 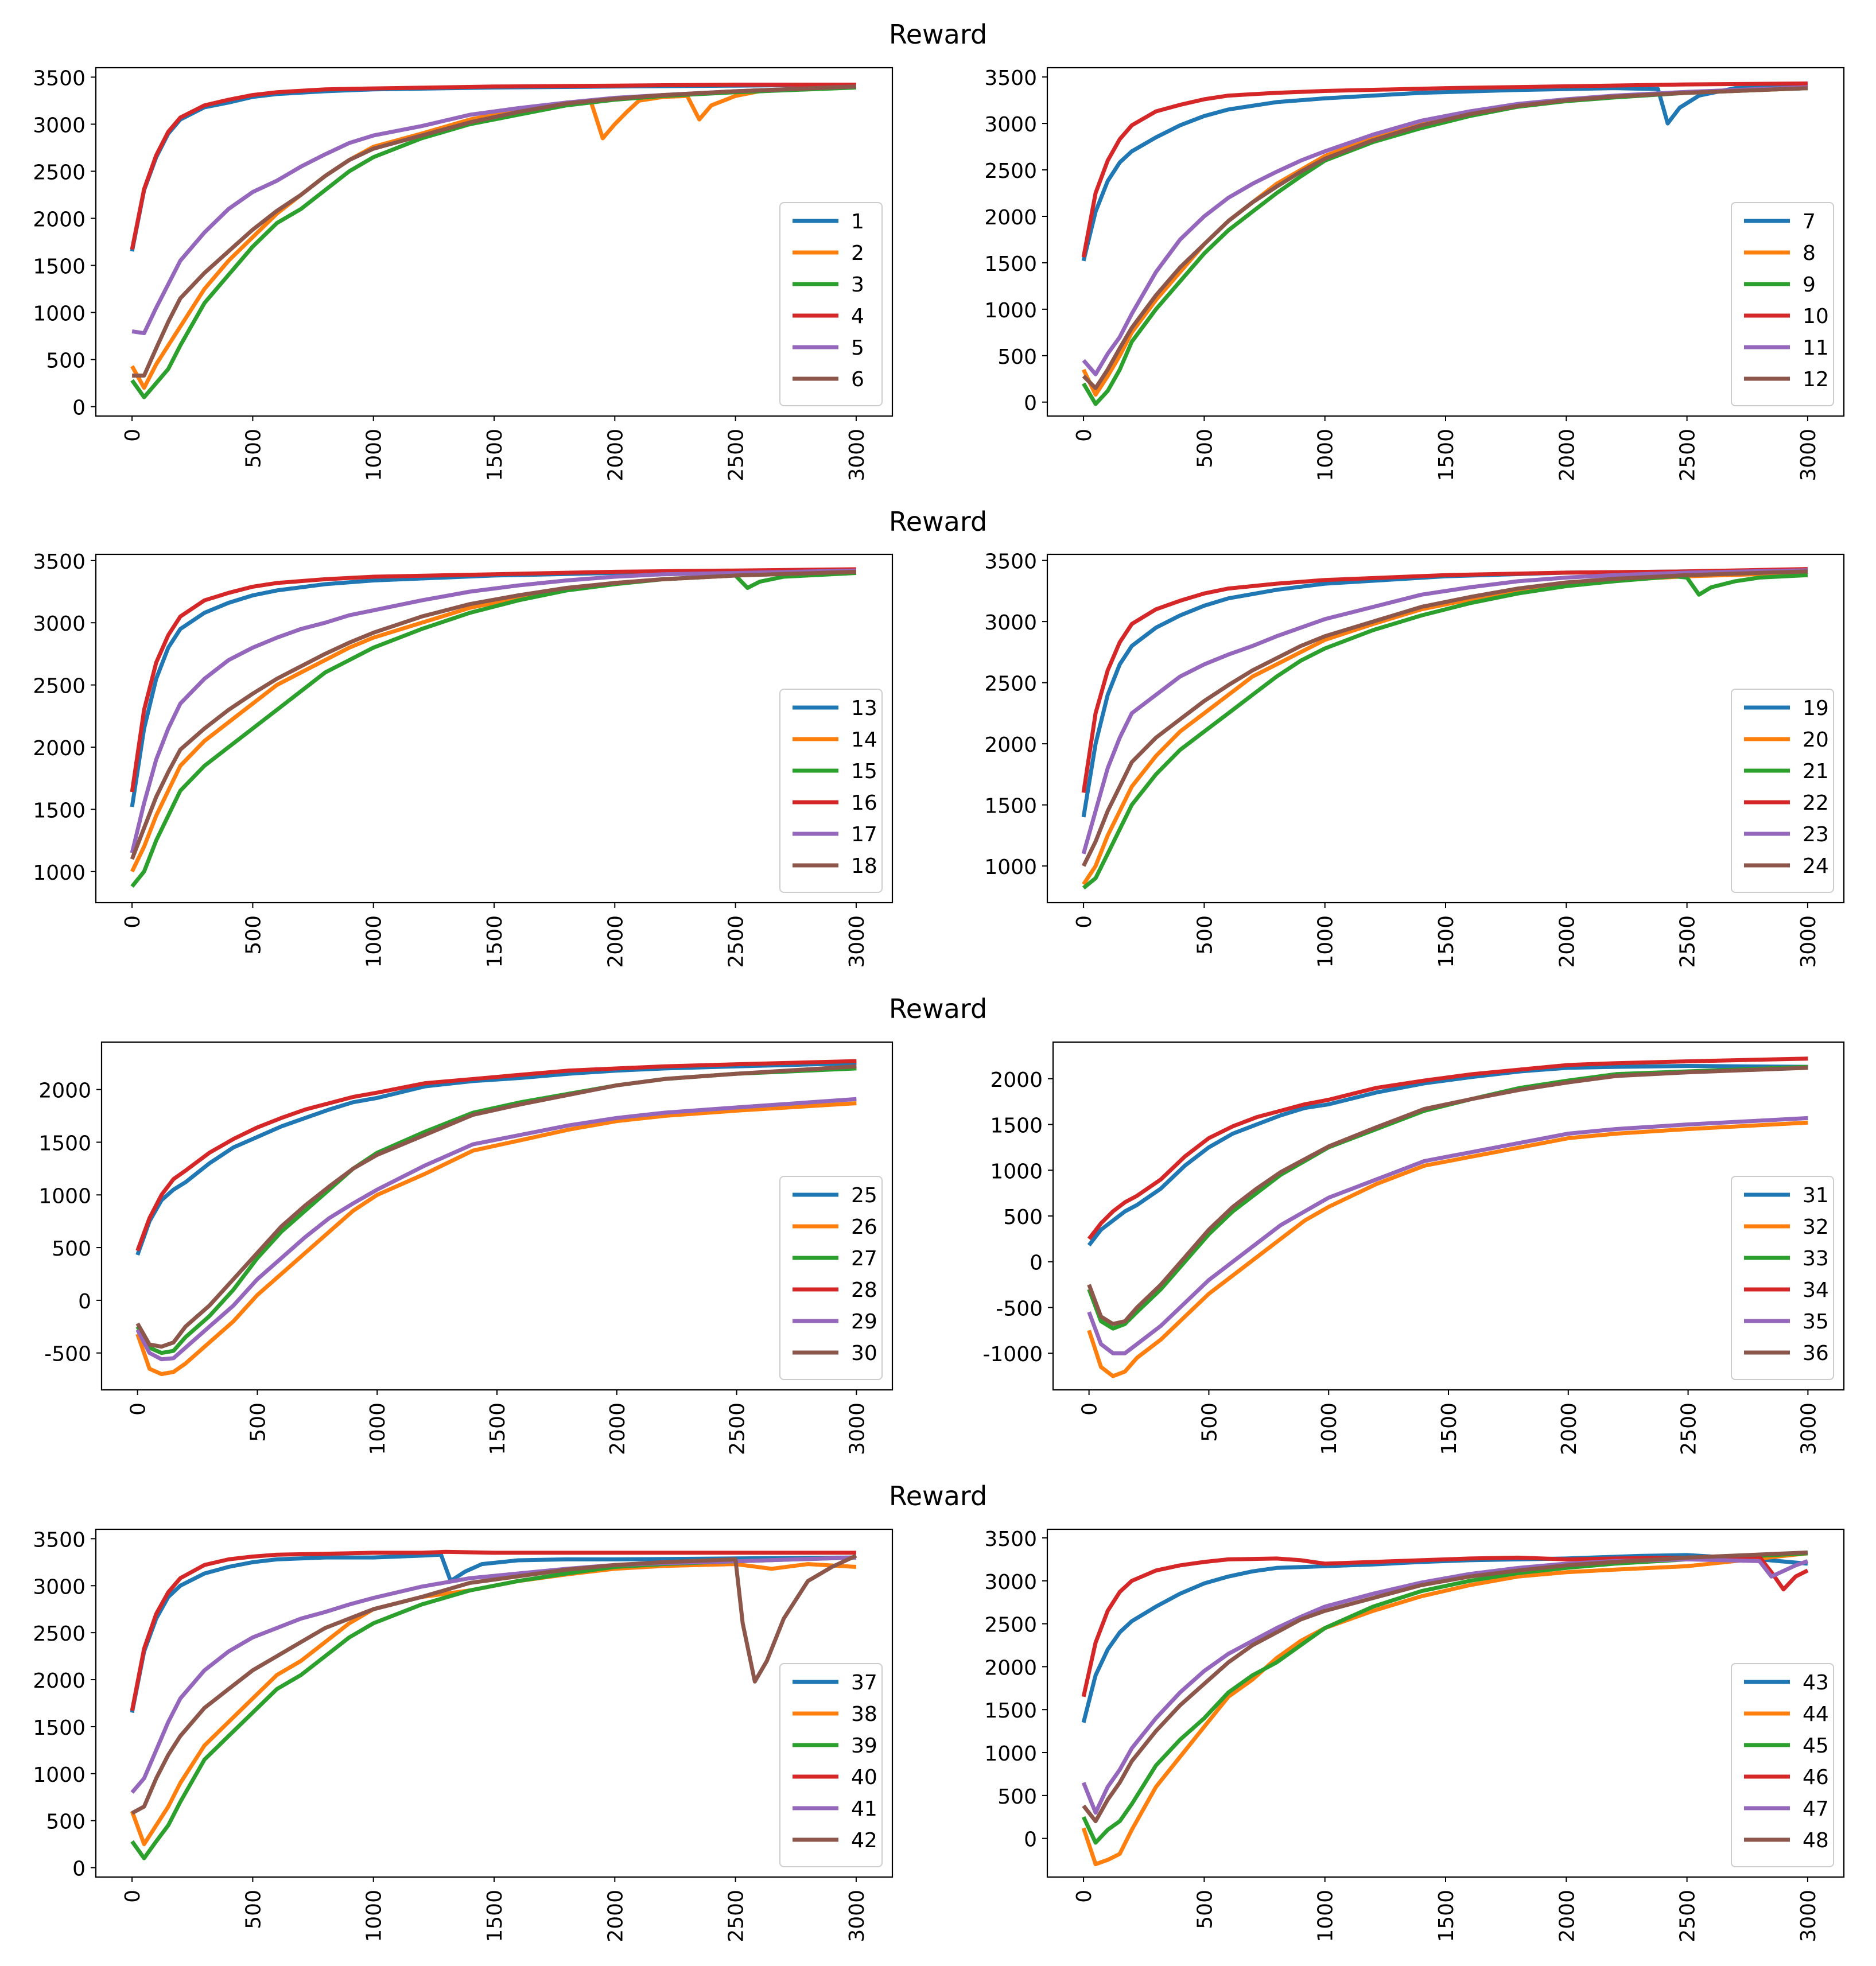 I want to click on legend-label-7: 7, so click(x=1809, y=222).